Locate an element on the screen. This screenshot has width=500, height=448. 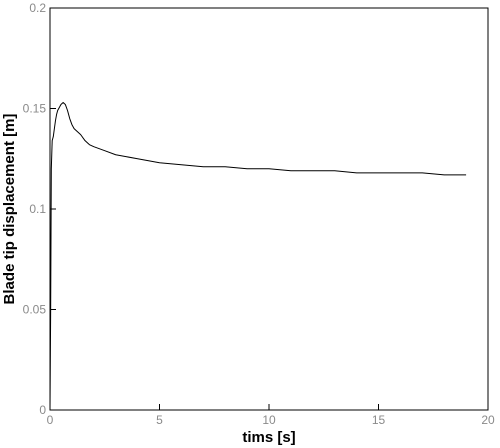
y-tick-label: 0.2 is located at coordinates (37, 8).